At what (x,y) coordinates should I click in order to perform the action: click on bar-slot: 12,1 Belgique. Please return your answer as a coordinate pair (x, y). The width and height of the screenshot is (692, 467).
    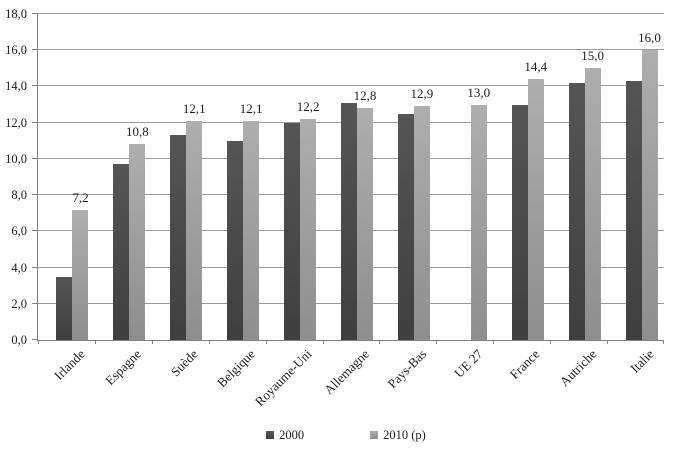
    Looking at the image, I should click on (237, 202).